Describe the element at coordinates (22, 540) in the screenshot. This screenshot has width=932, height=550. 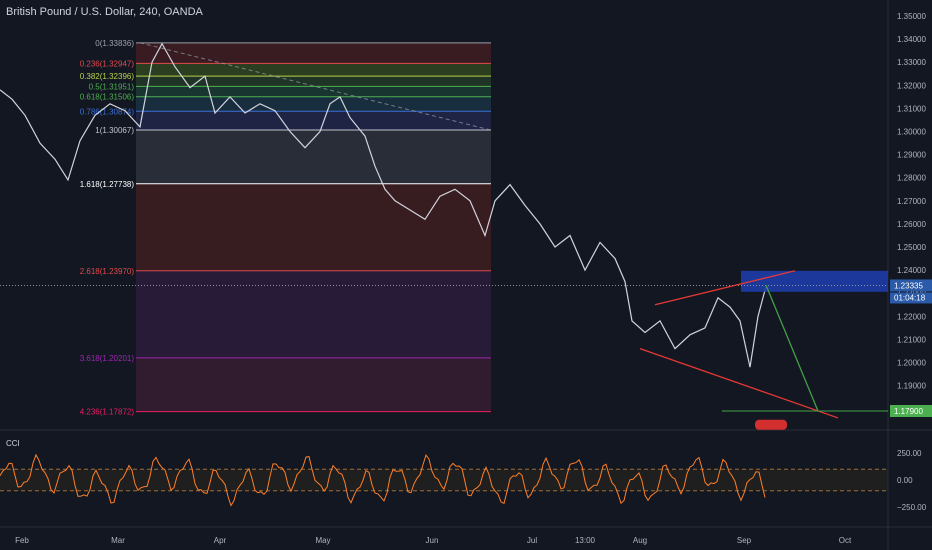
I see `time-axis-label: Feb` at that location.